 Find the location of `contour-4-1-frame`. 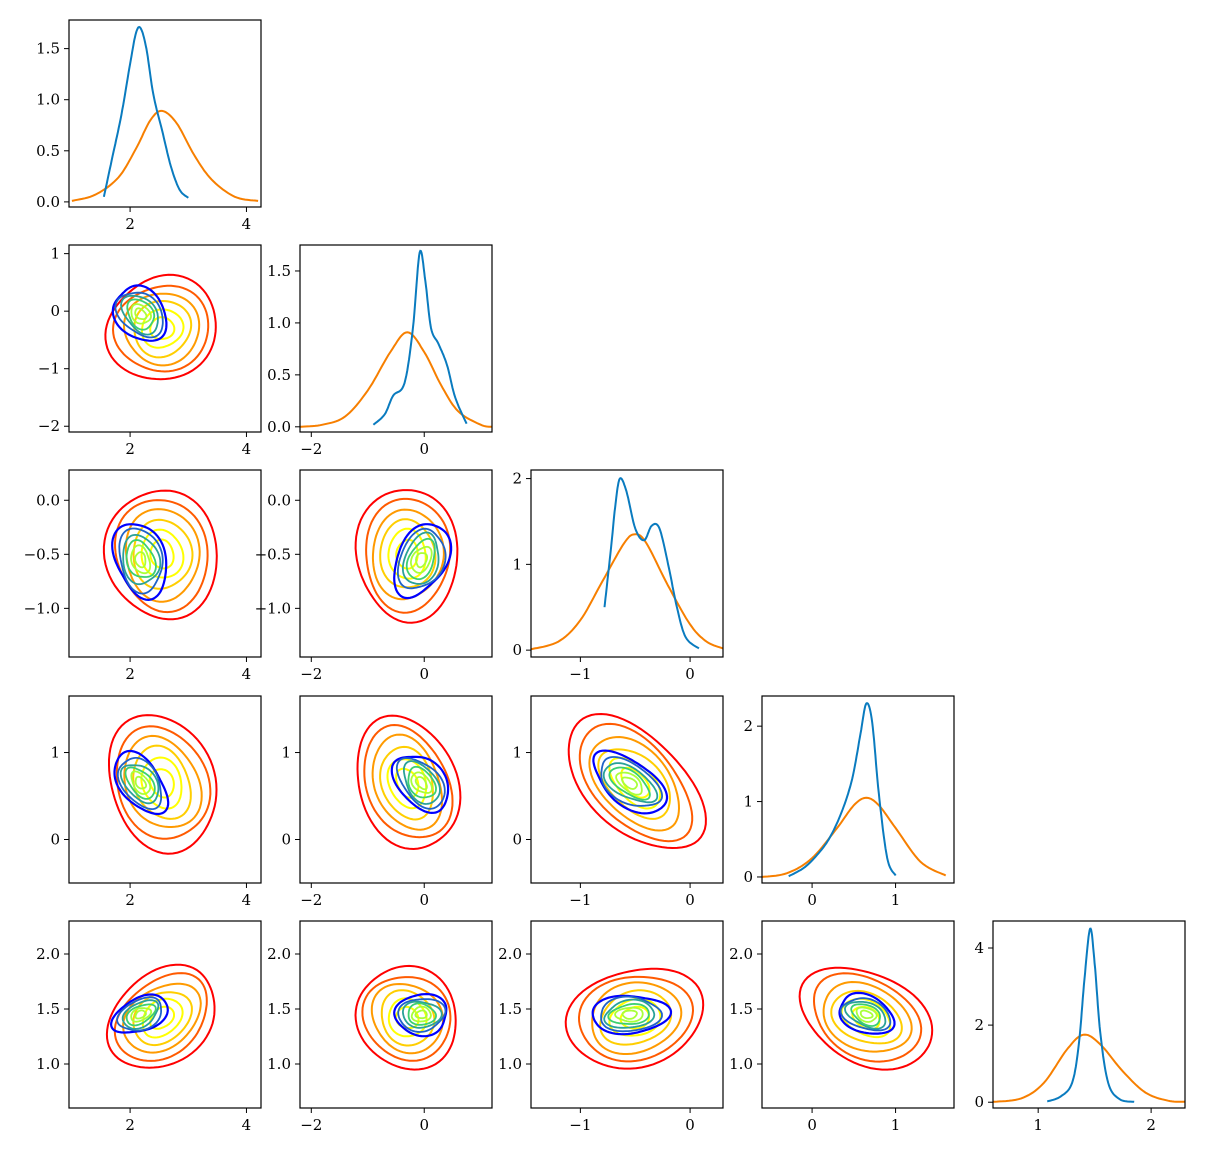

contour-4-1-frame is located at coordinates (396, 1014).